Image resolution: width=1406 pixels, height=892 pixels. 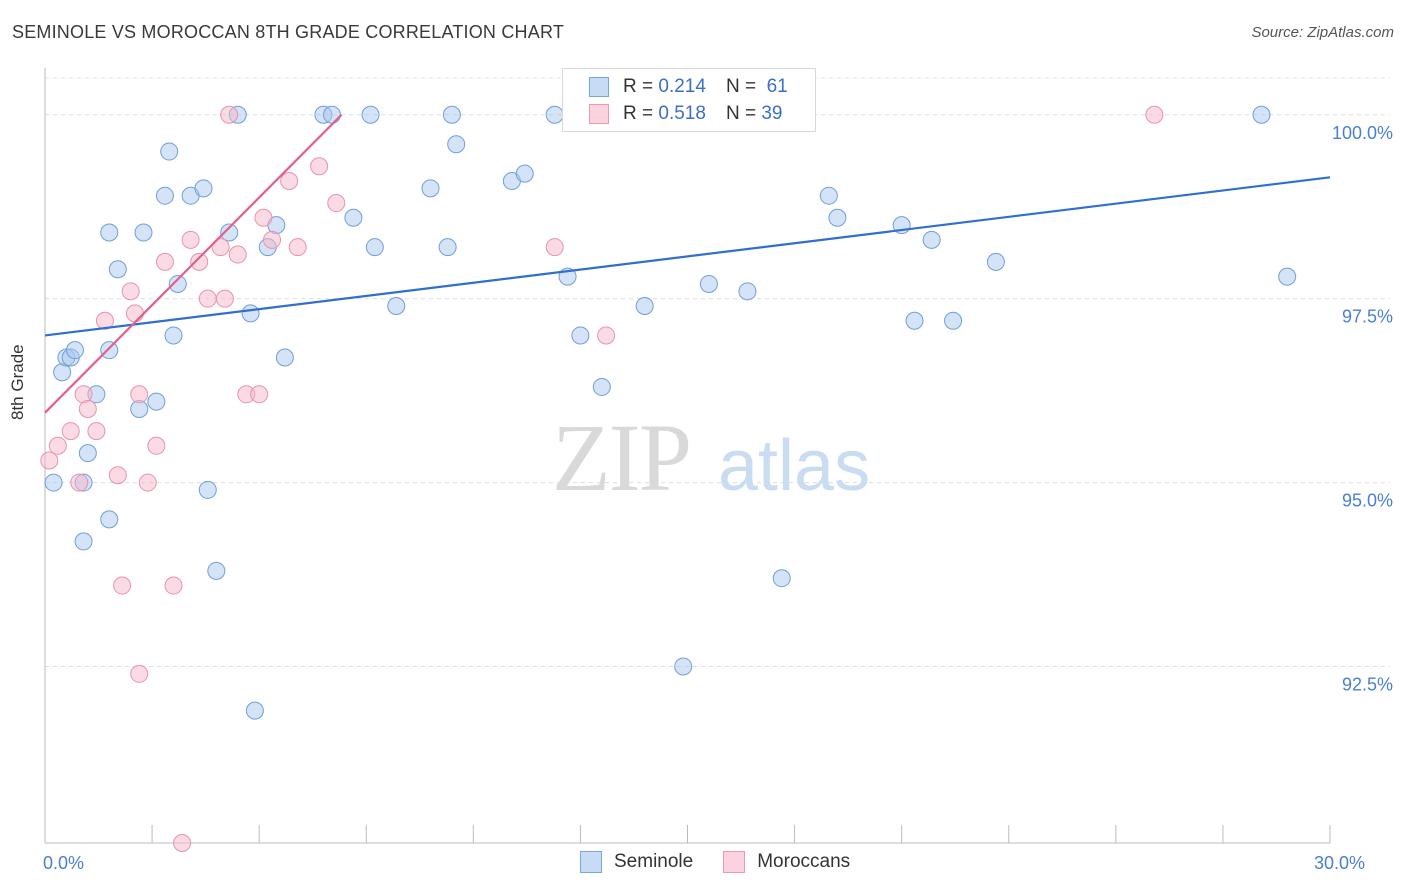 I want to click on trend-line-moroccans, so click(x=193, y=264).